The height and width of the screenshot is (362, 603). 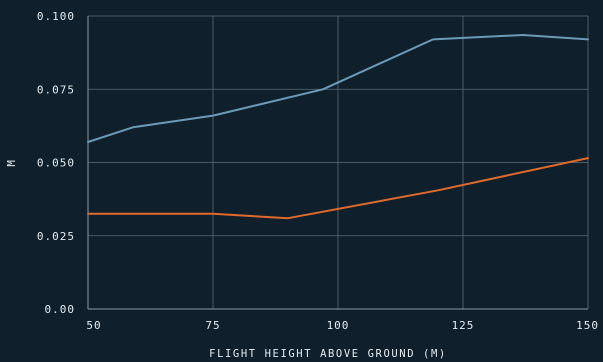 What do you see at coordinates (587, 325) in the screenshot?
I see `x-tick-label: 150` at bounding box center [587, 325].